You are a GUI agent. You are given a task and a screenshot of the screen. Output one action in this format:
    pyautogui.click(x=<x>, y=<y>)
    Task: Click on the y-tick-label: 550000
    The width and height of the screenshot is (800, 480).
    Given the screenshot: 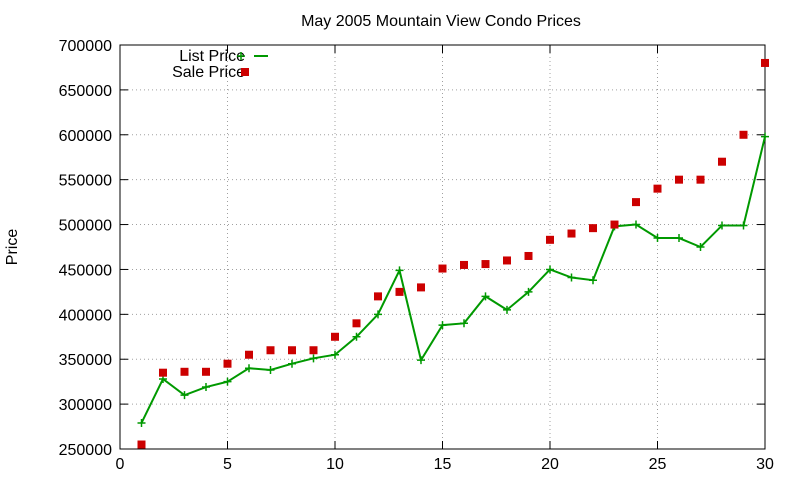 What is the action you would take?
    pyautogui.click(x=85, y=181)
    